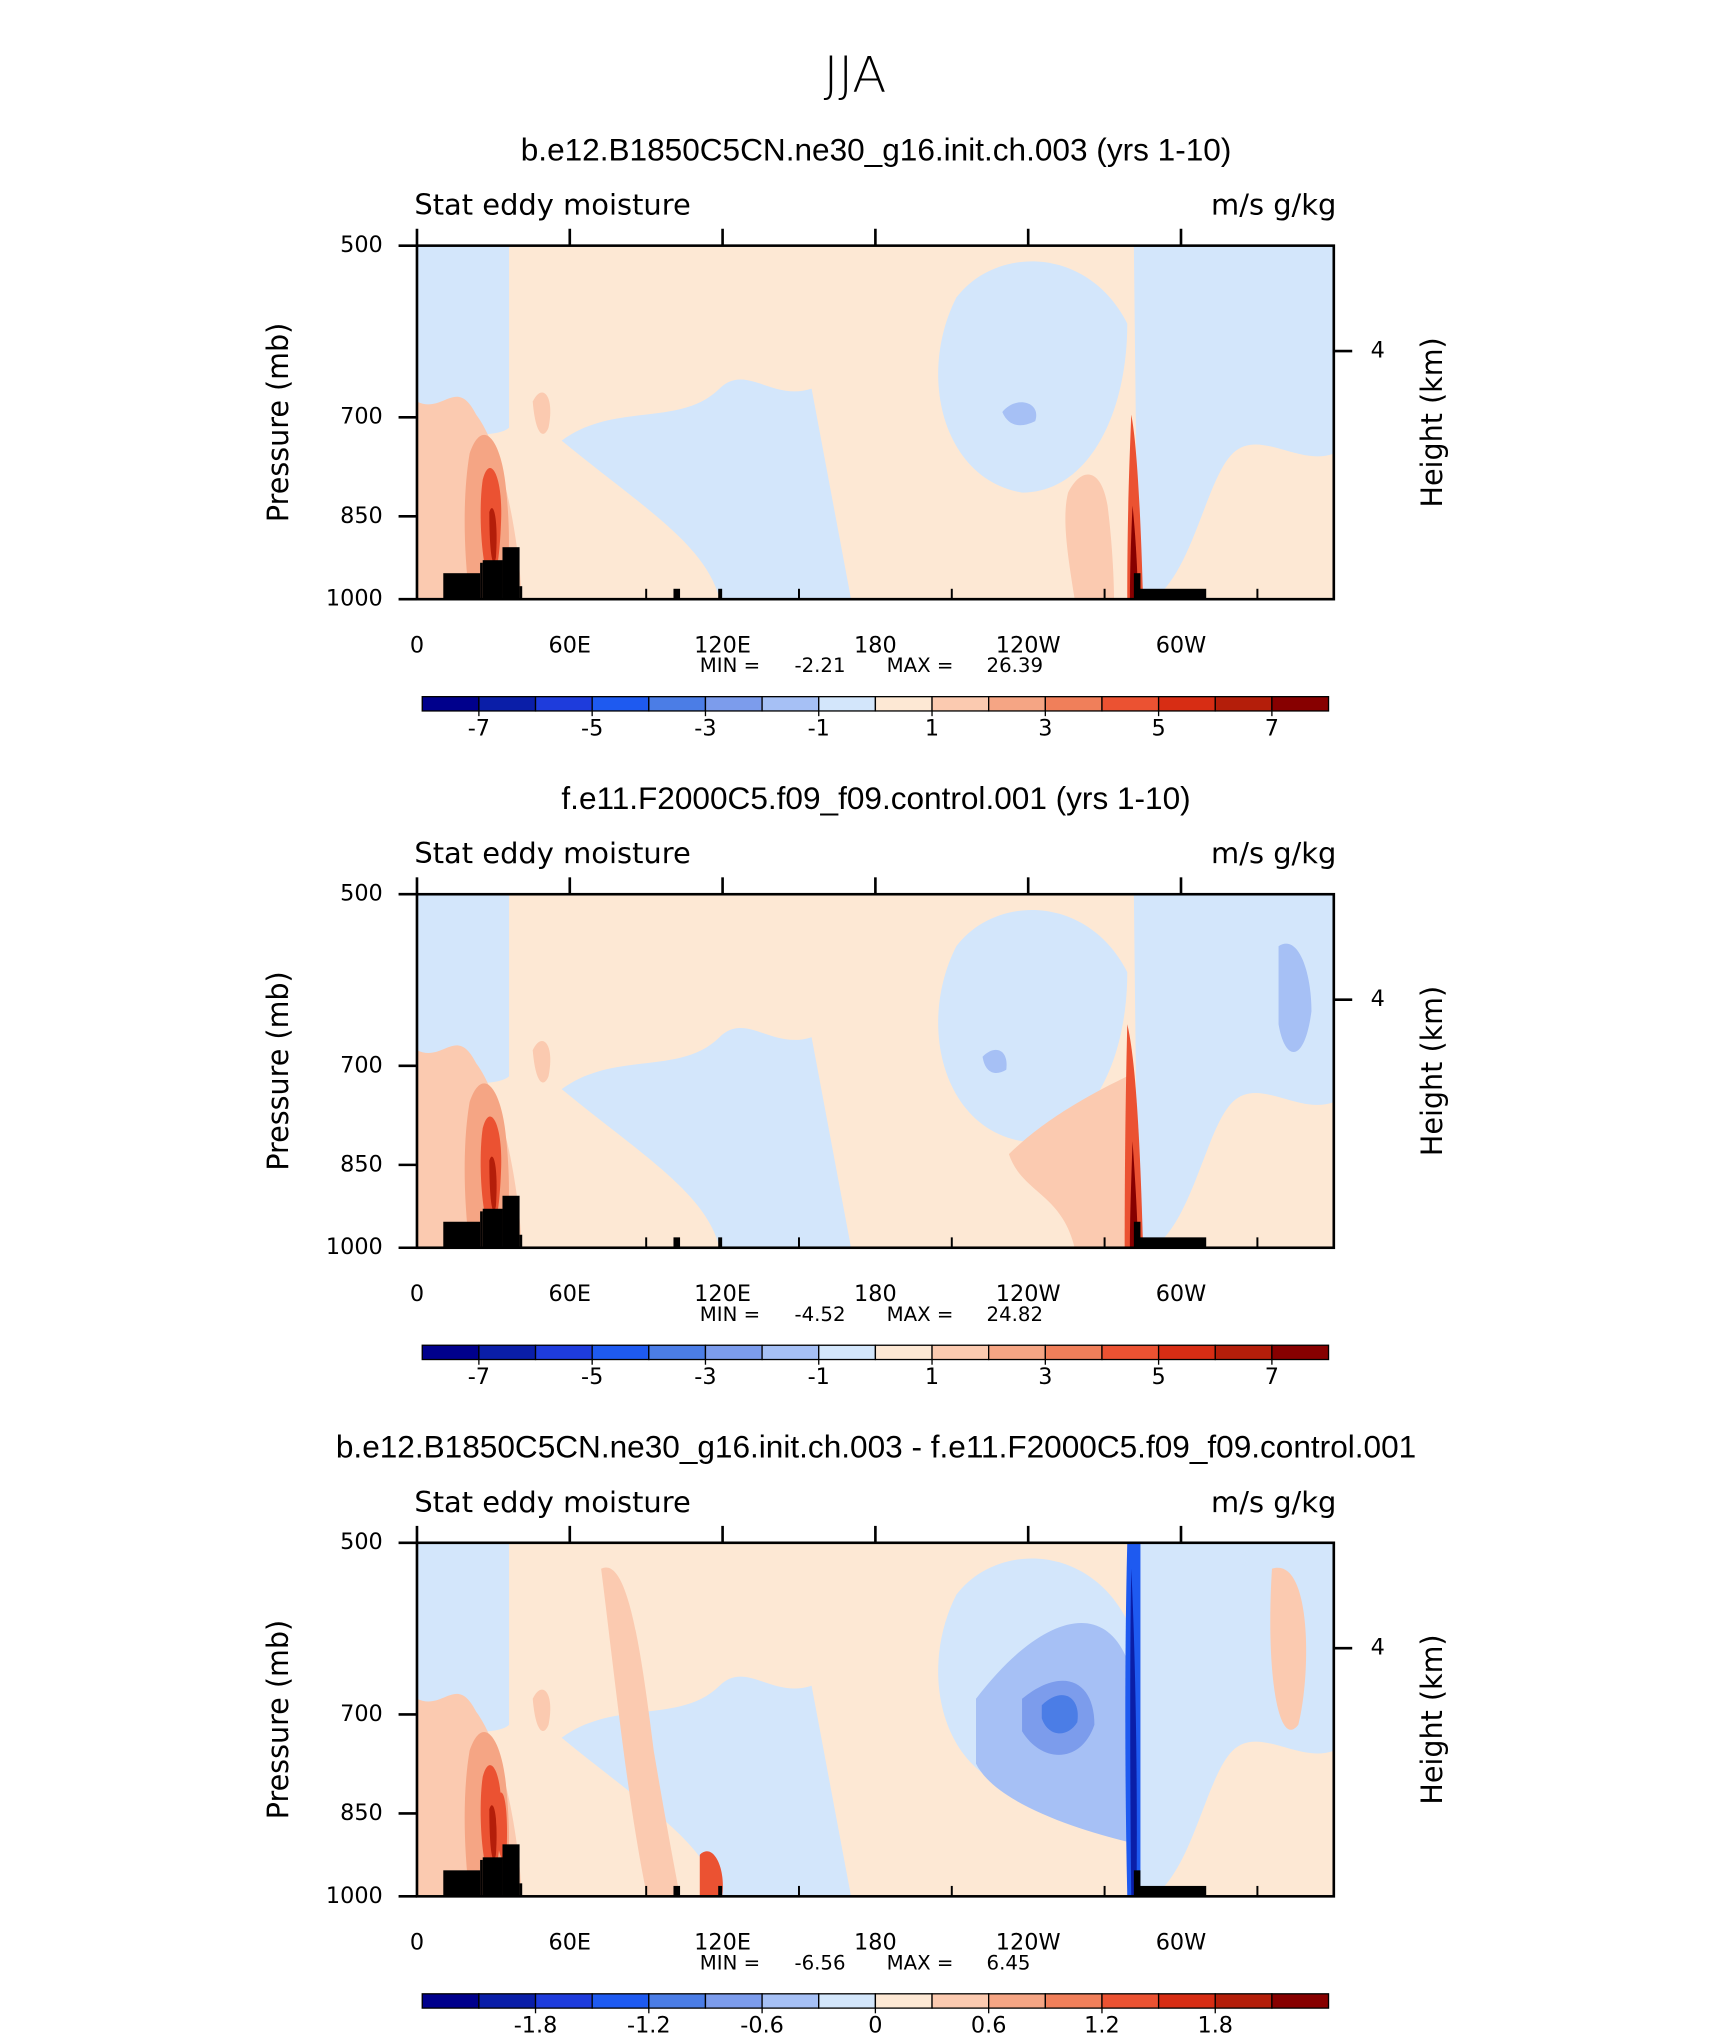  What do you see at coordinates (875, 1943) in the screenshot?
I see `x-tick-label: 180` at bounding box center [875, 1943].